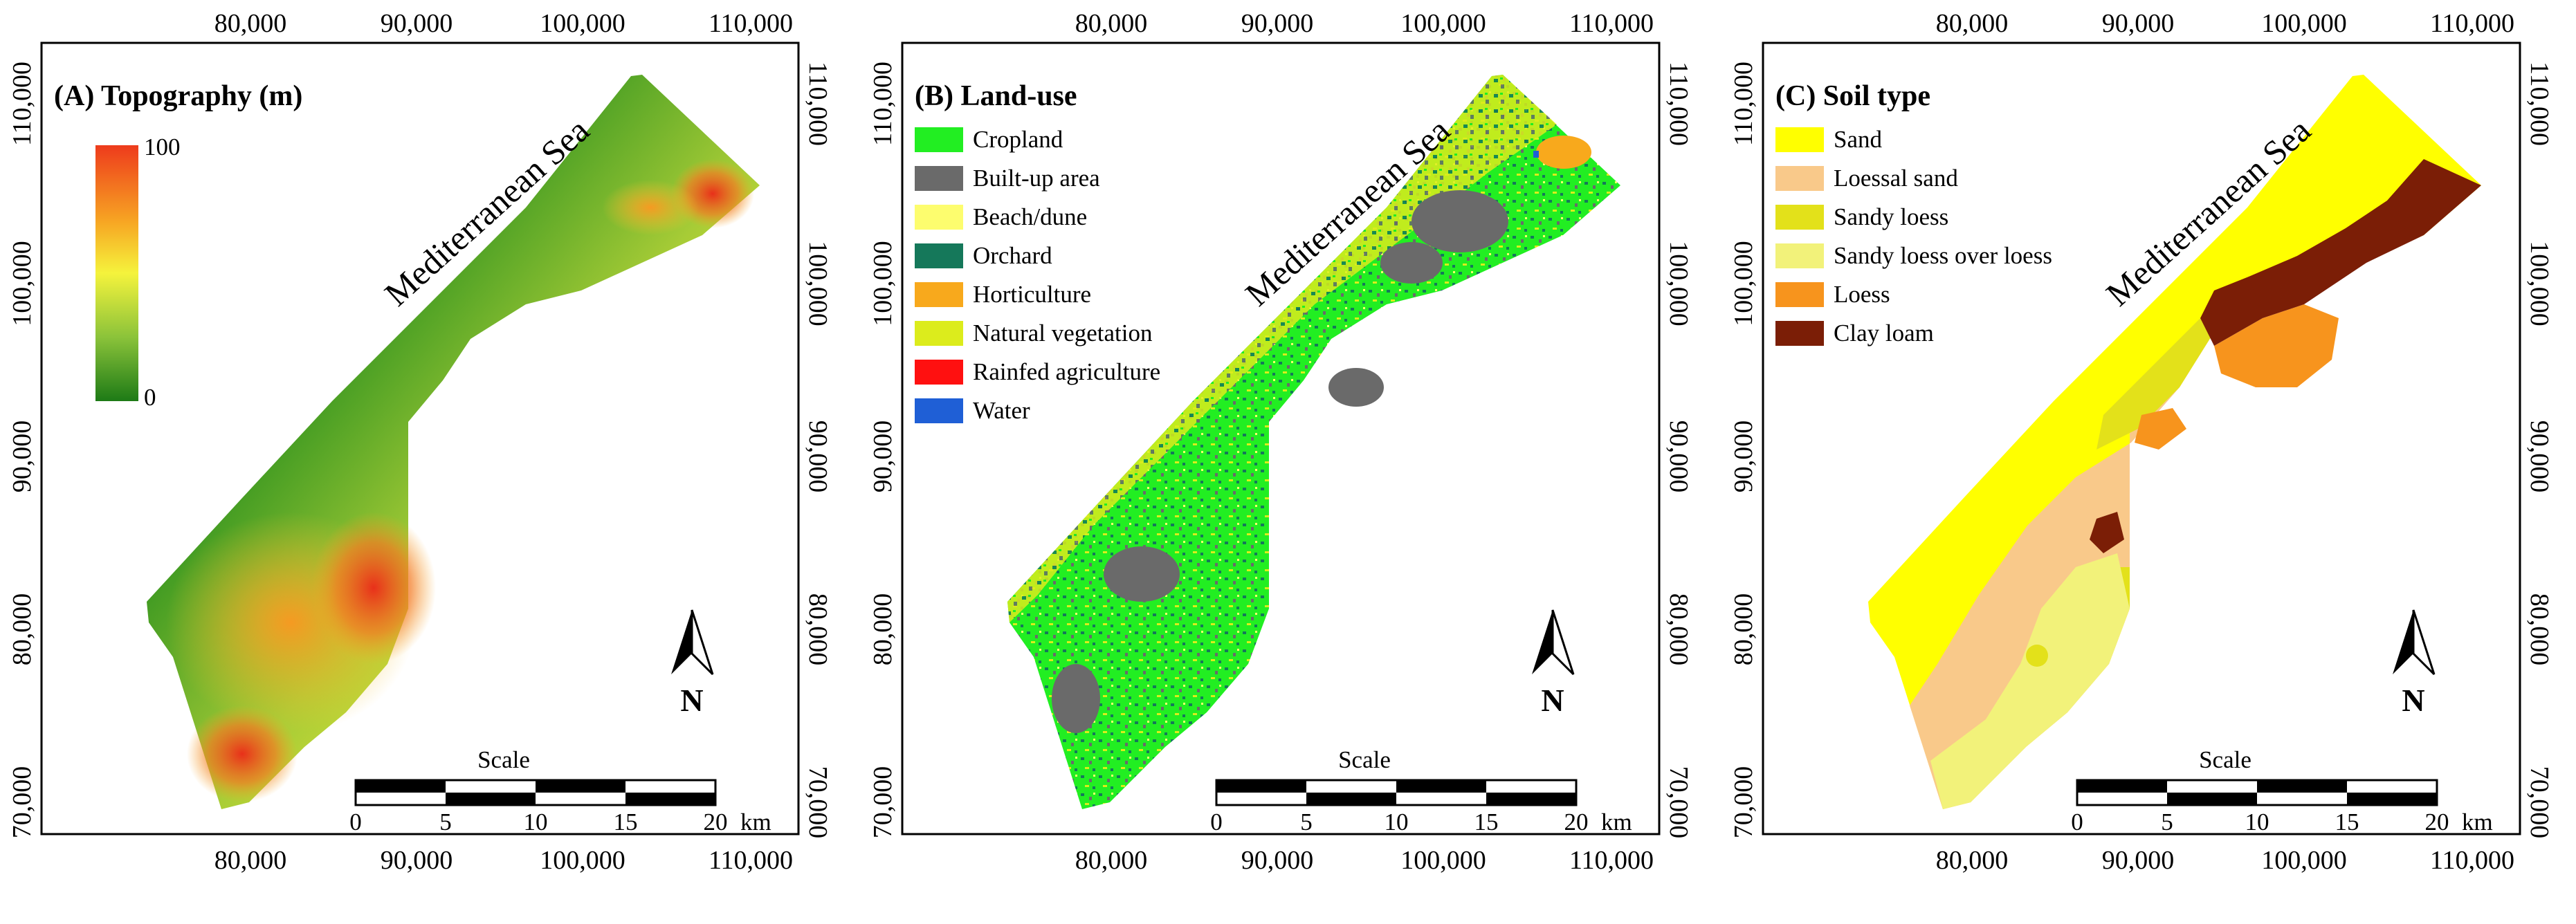 This screenshot has height=924, width=2576. What do you see at coordinates (1032, 294) in the screenshot?
I see `legend-label: Horticulture` at bounding box center [1032, 294].